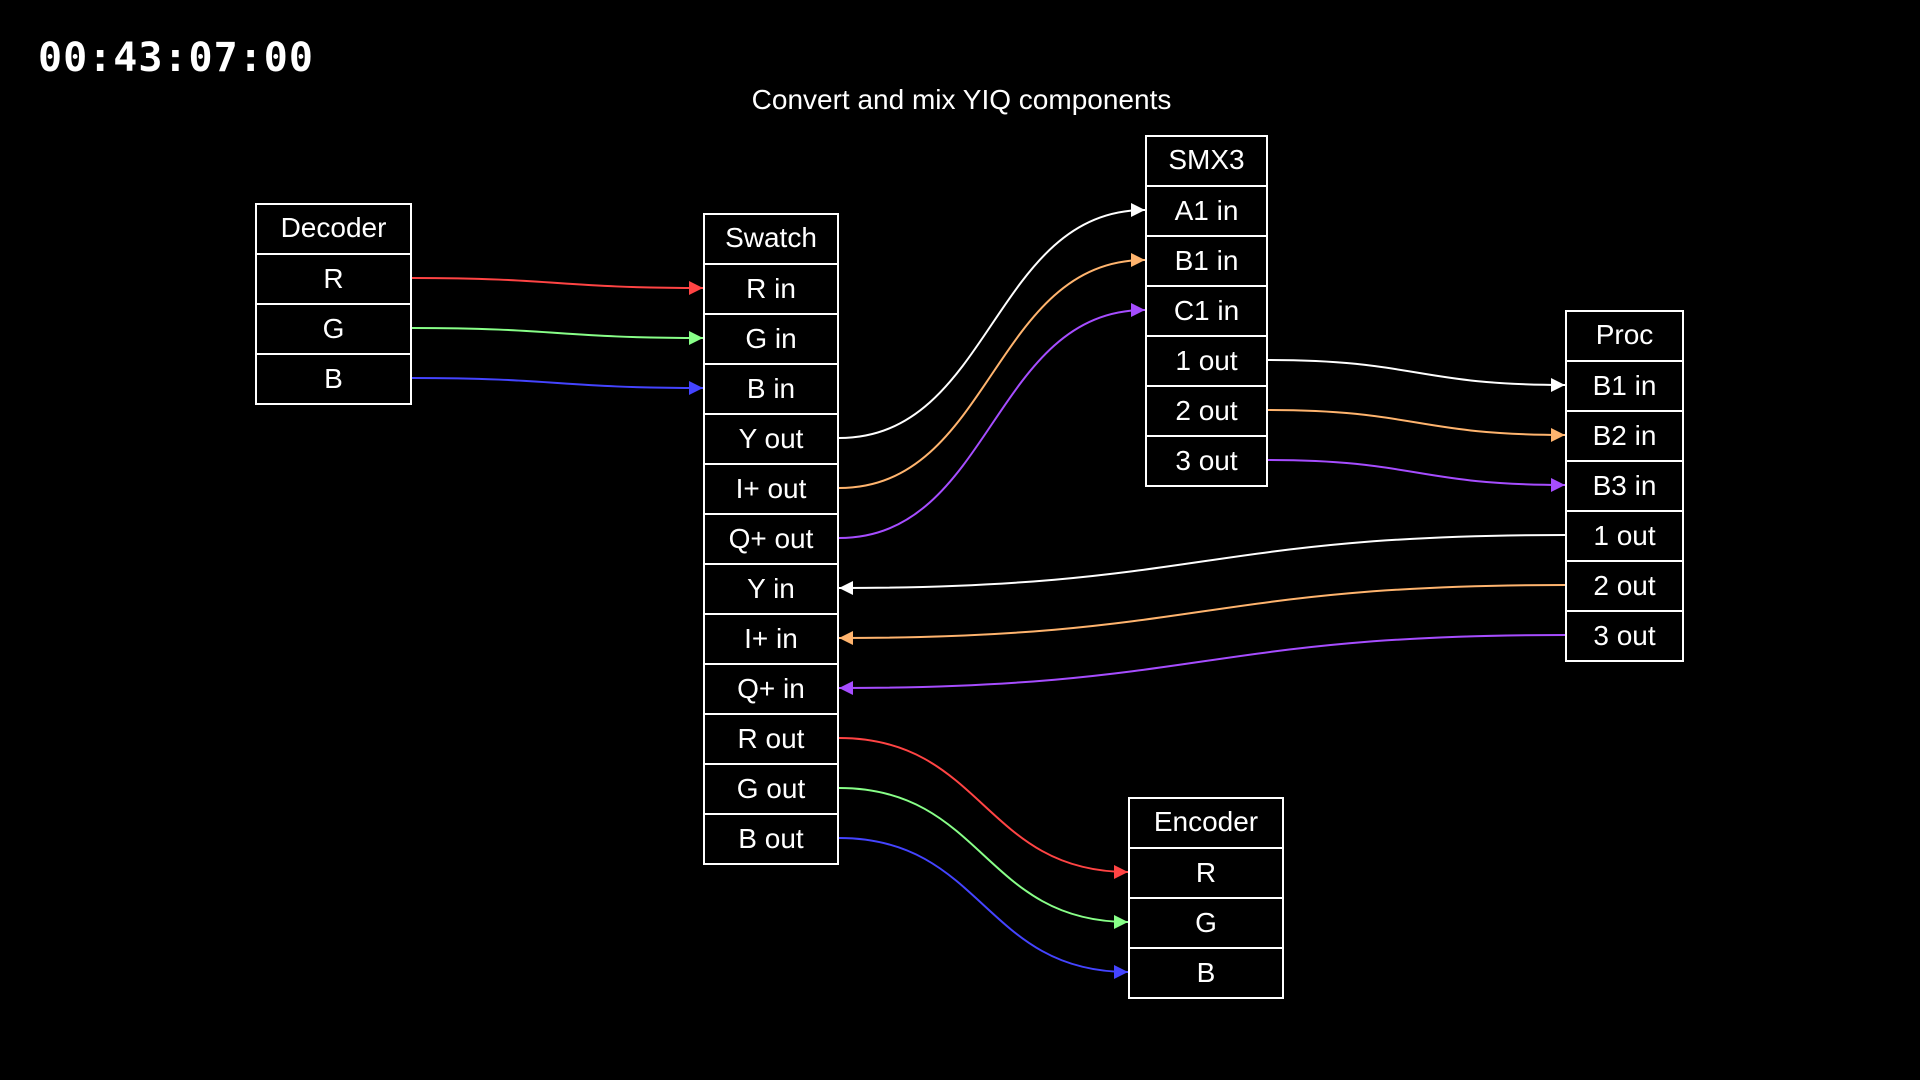  Describe the element at coordinates (771, 788) in the screenshot. I see `swatch-port-g-out: G out` at that location.